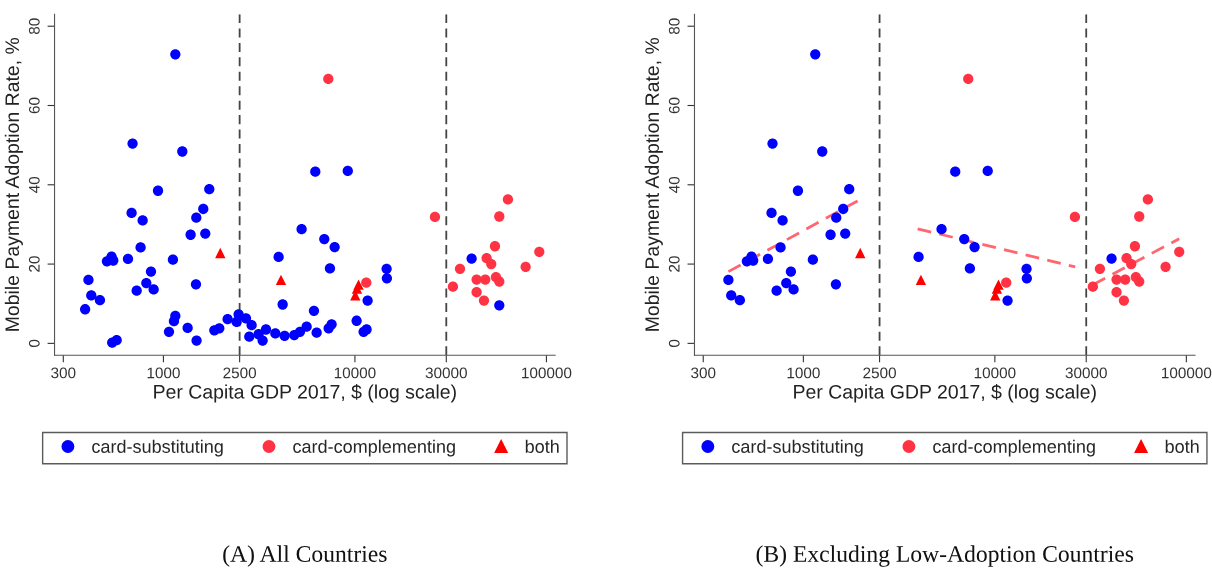 This screenshot has height=573, width=1212. I want to click on text: (B) Excluding Low-Adoption Countries, so click(945, 556).